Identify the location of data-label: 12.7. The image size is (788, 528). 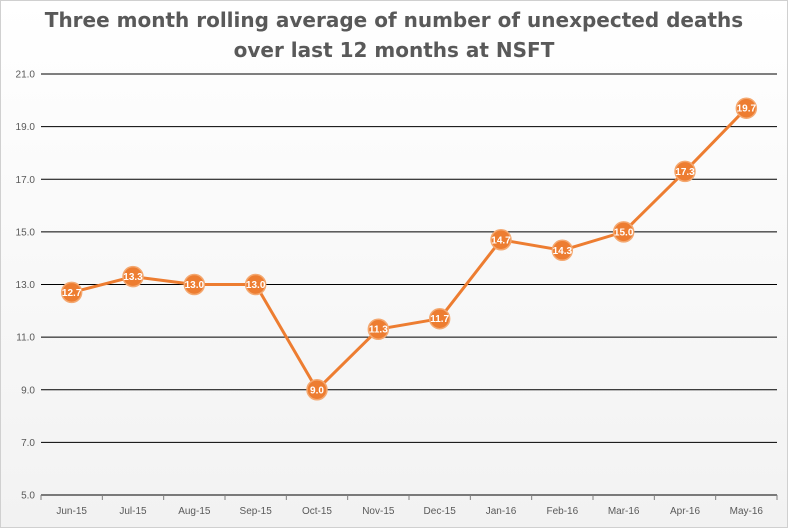
(72, 293).